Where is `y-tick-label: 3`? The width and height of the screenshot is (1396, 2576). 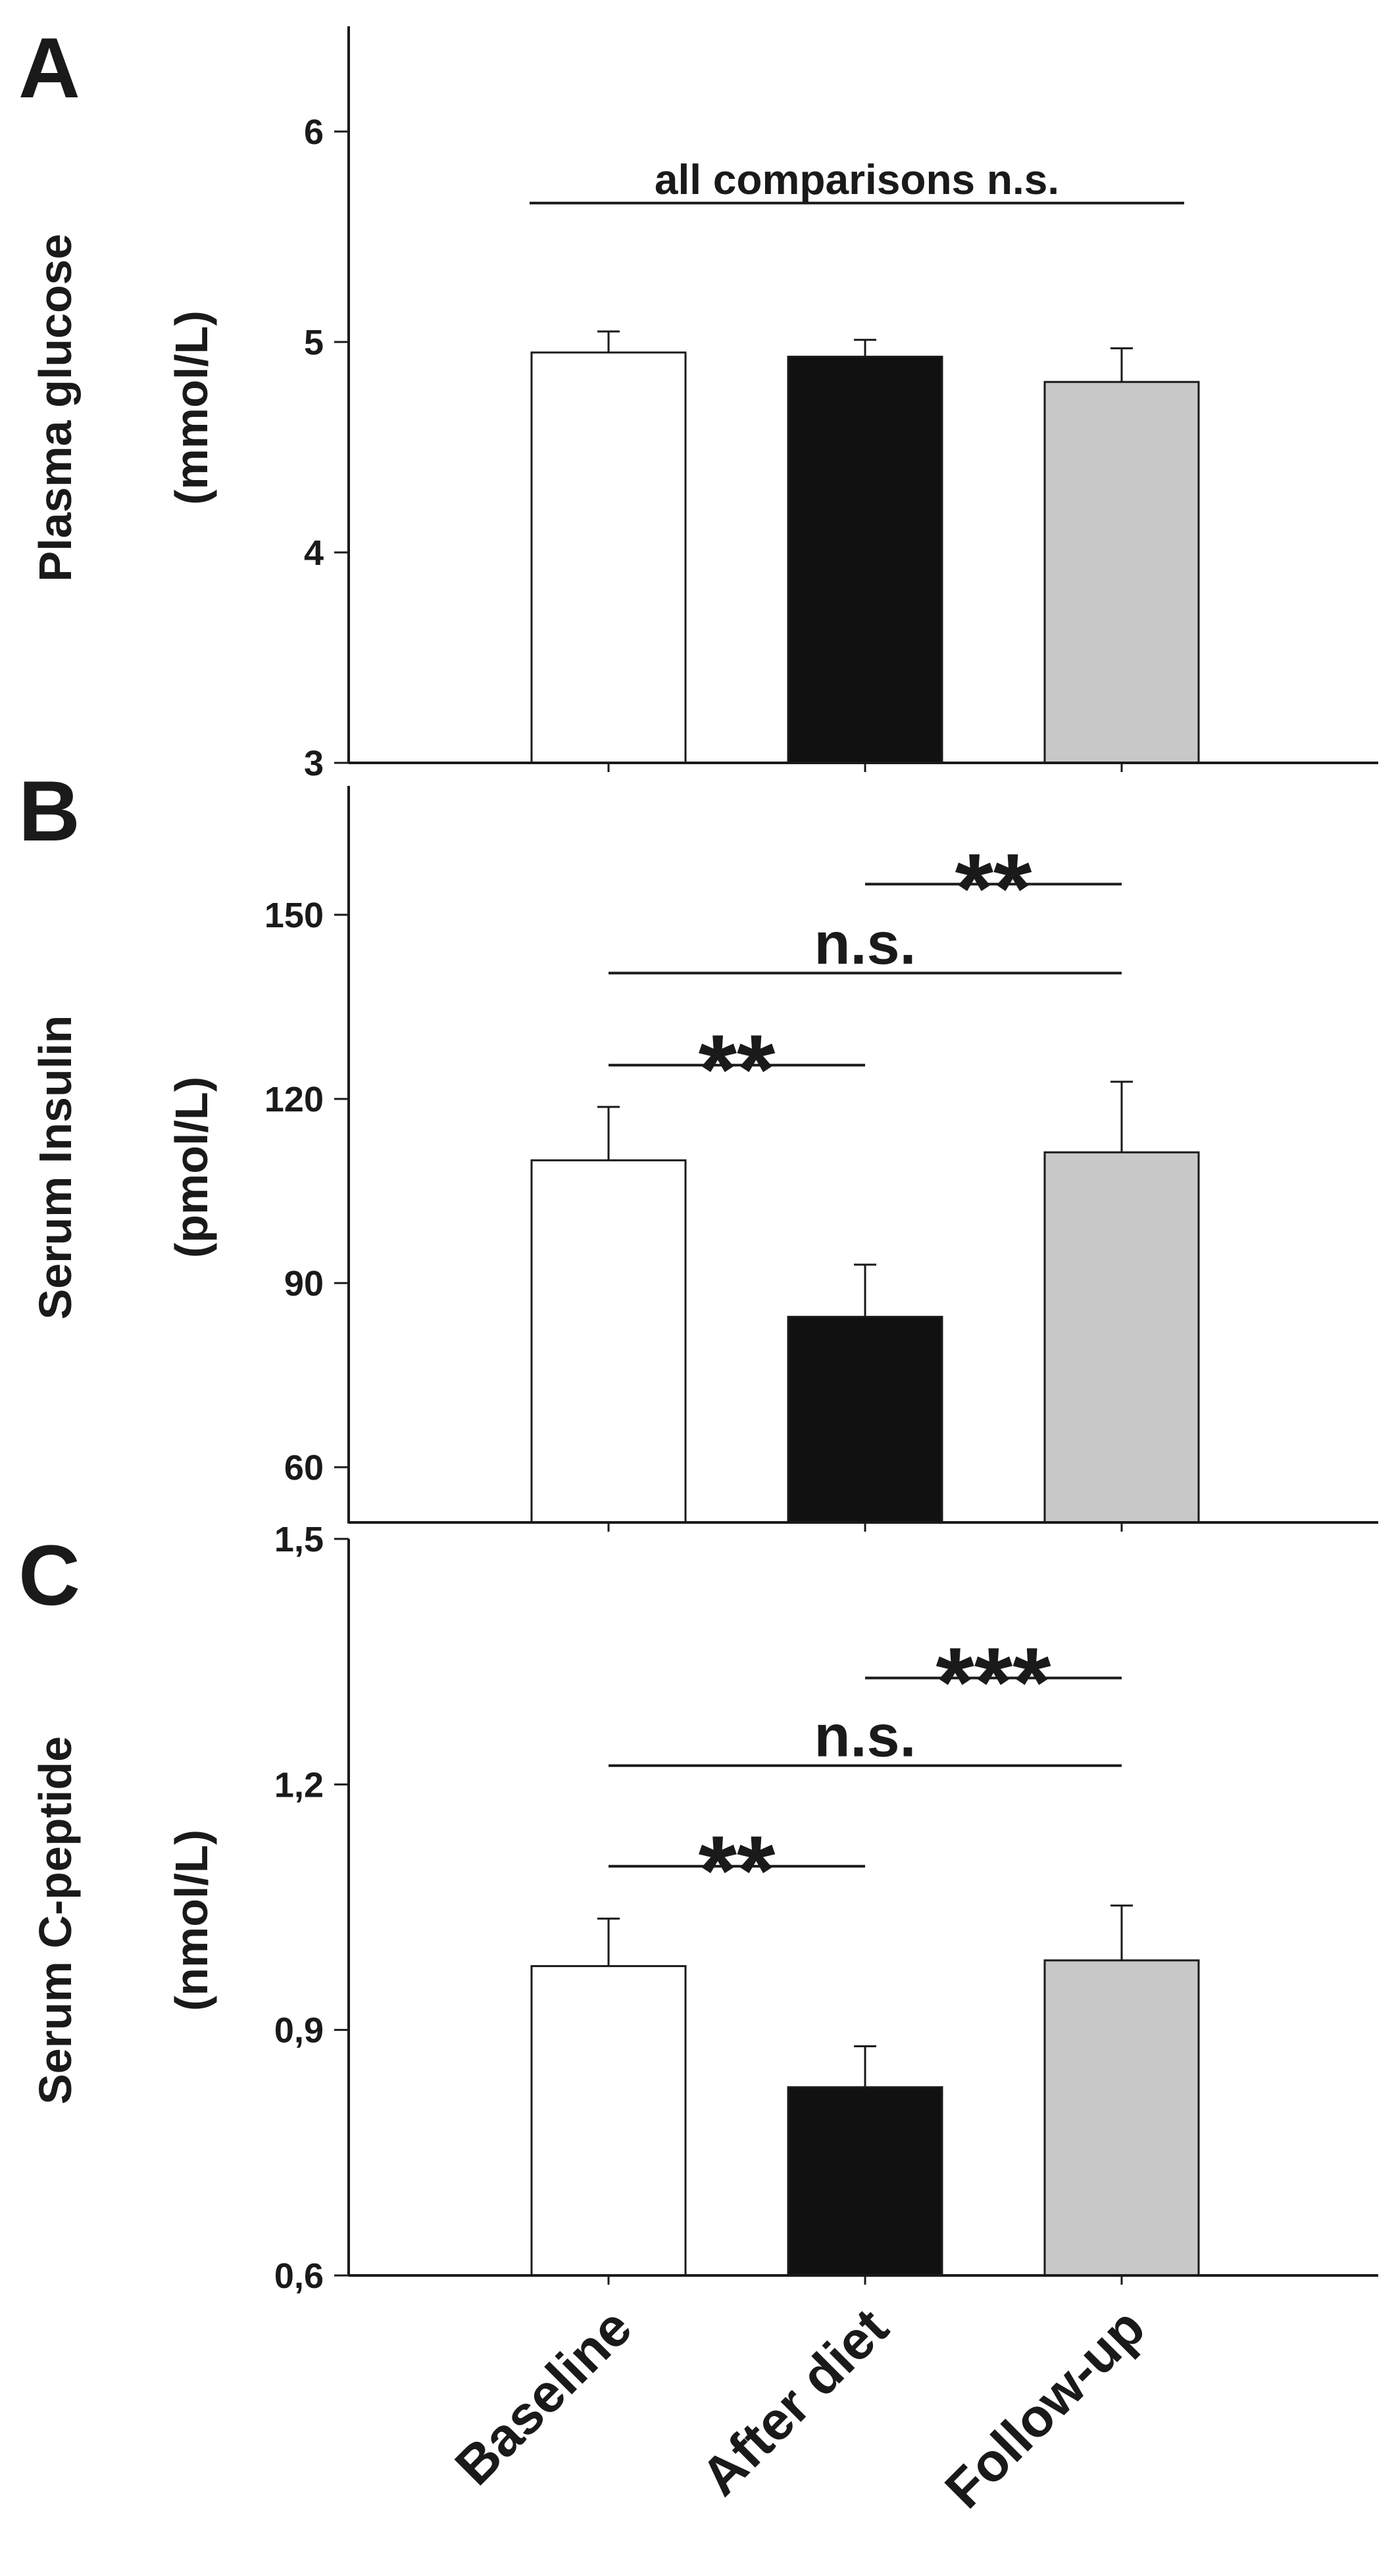 y-tick-label: 3 is located at coordinates (314, 764).